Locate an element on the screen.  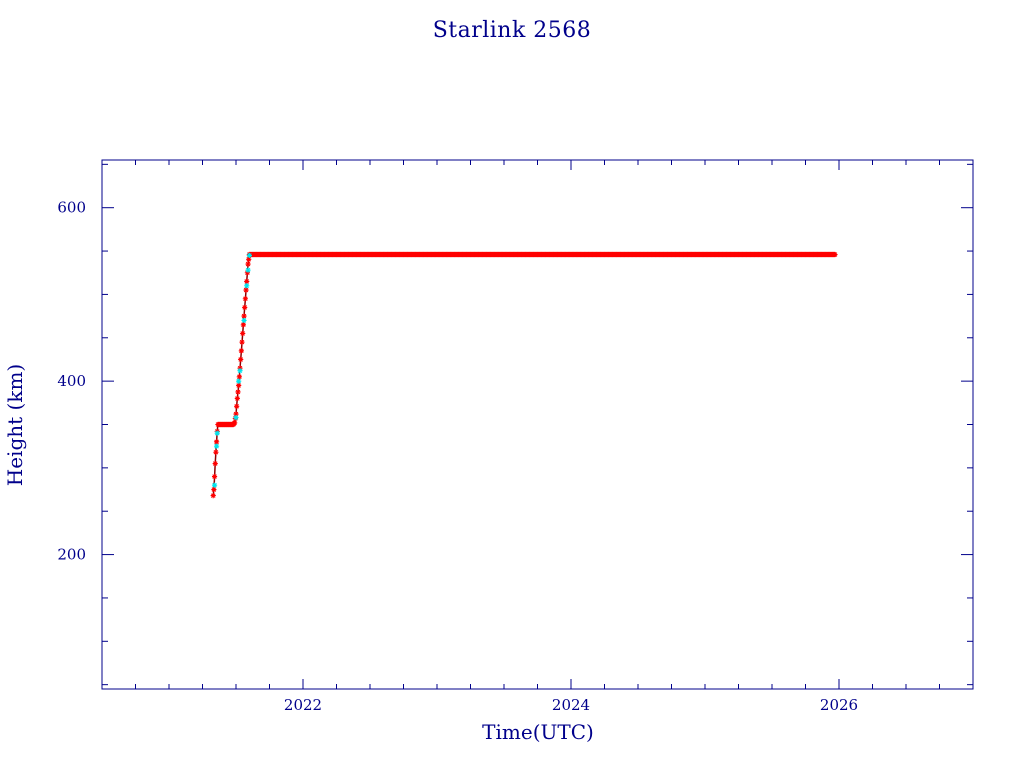
y-tick-label: 200 is located at coordinates (71, 555).